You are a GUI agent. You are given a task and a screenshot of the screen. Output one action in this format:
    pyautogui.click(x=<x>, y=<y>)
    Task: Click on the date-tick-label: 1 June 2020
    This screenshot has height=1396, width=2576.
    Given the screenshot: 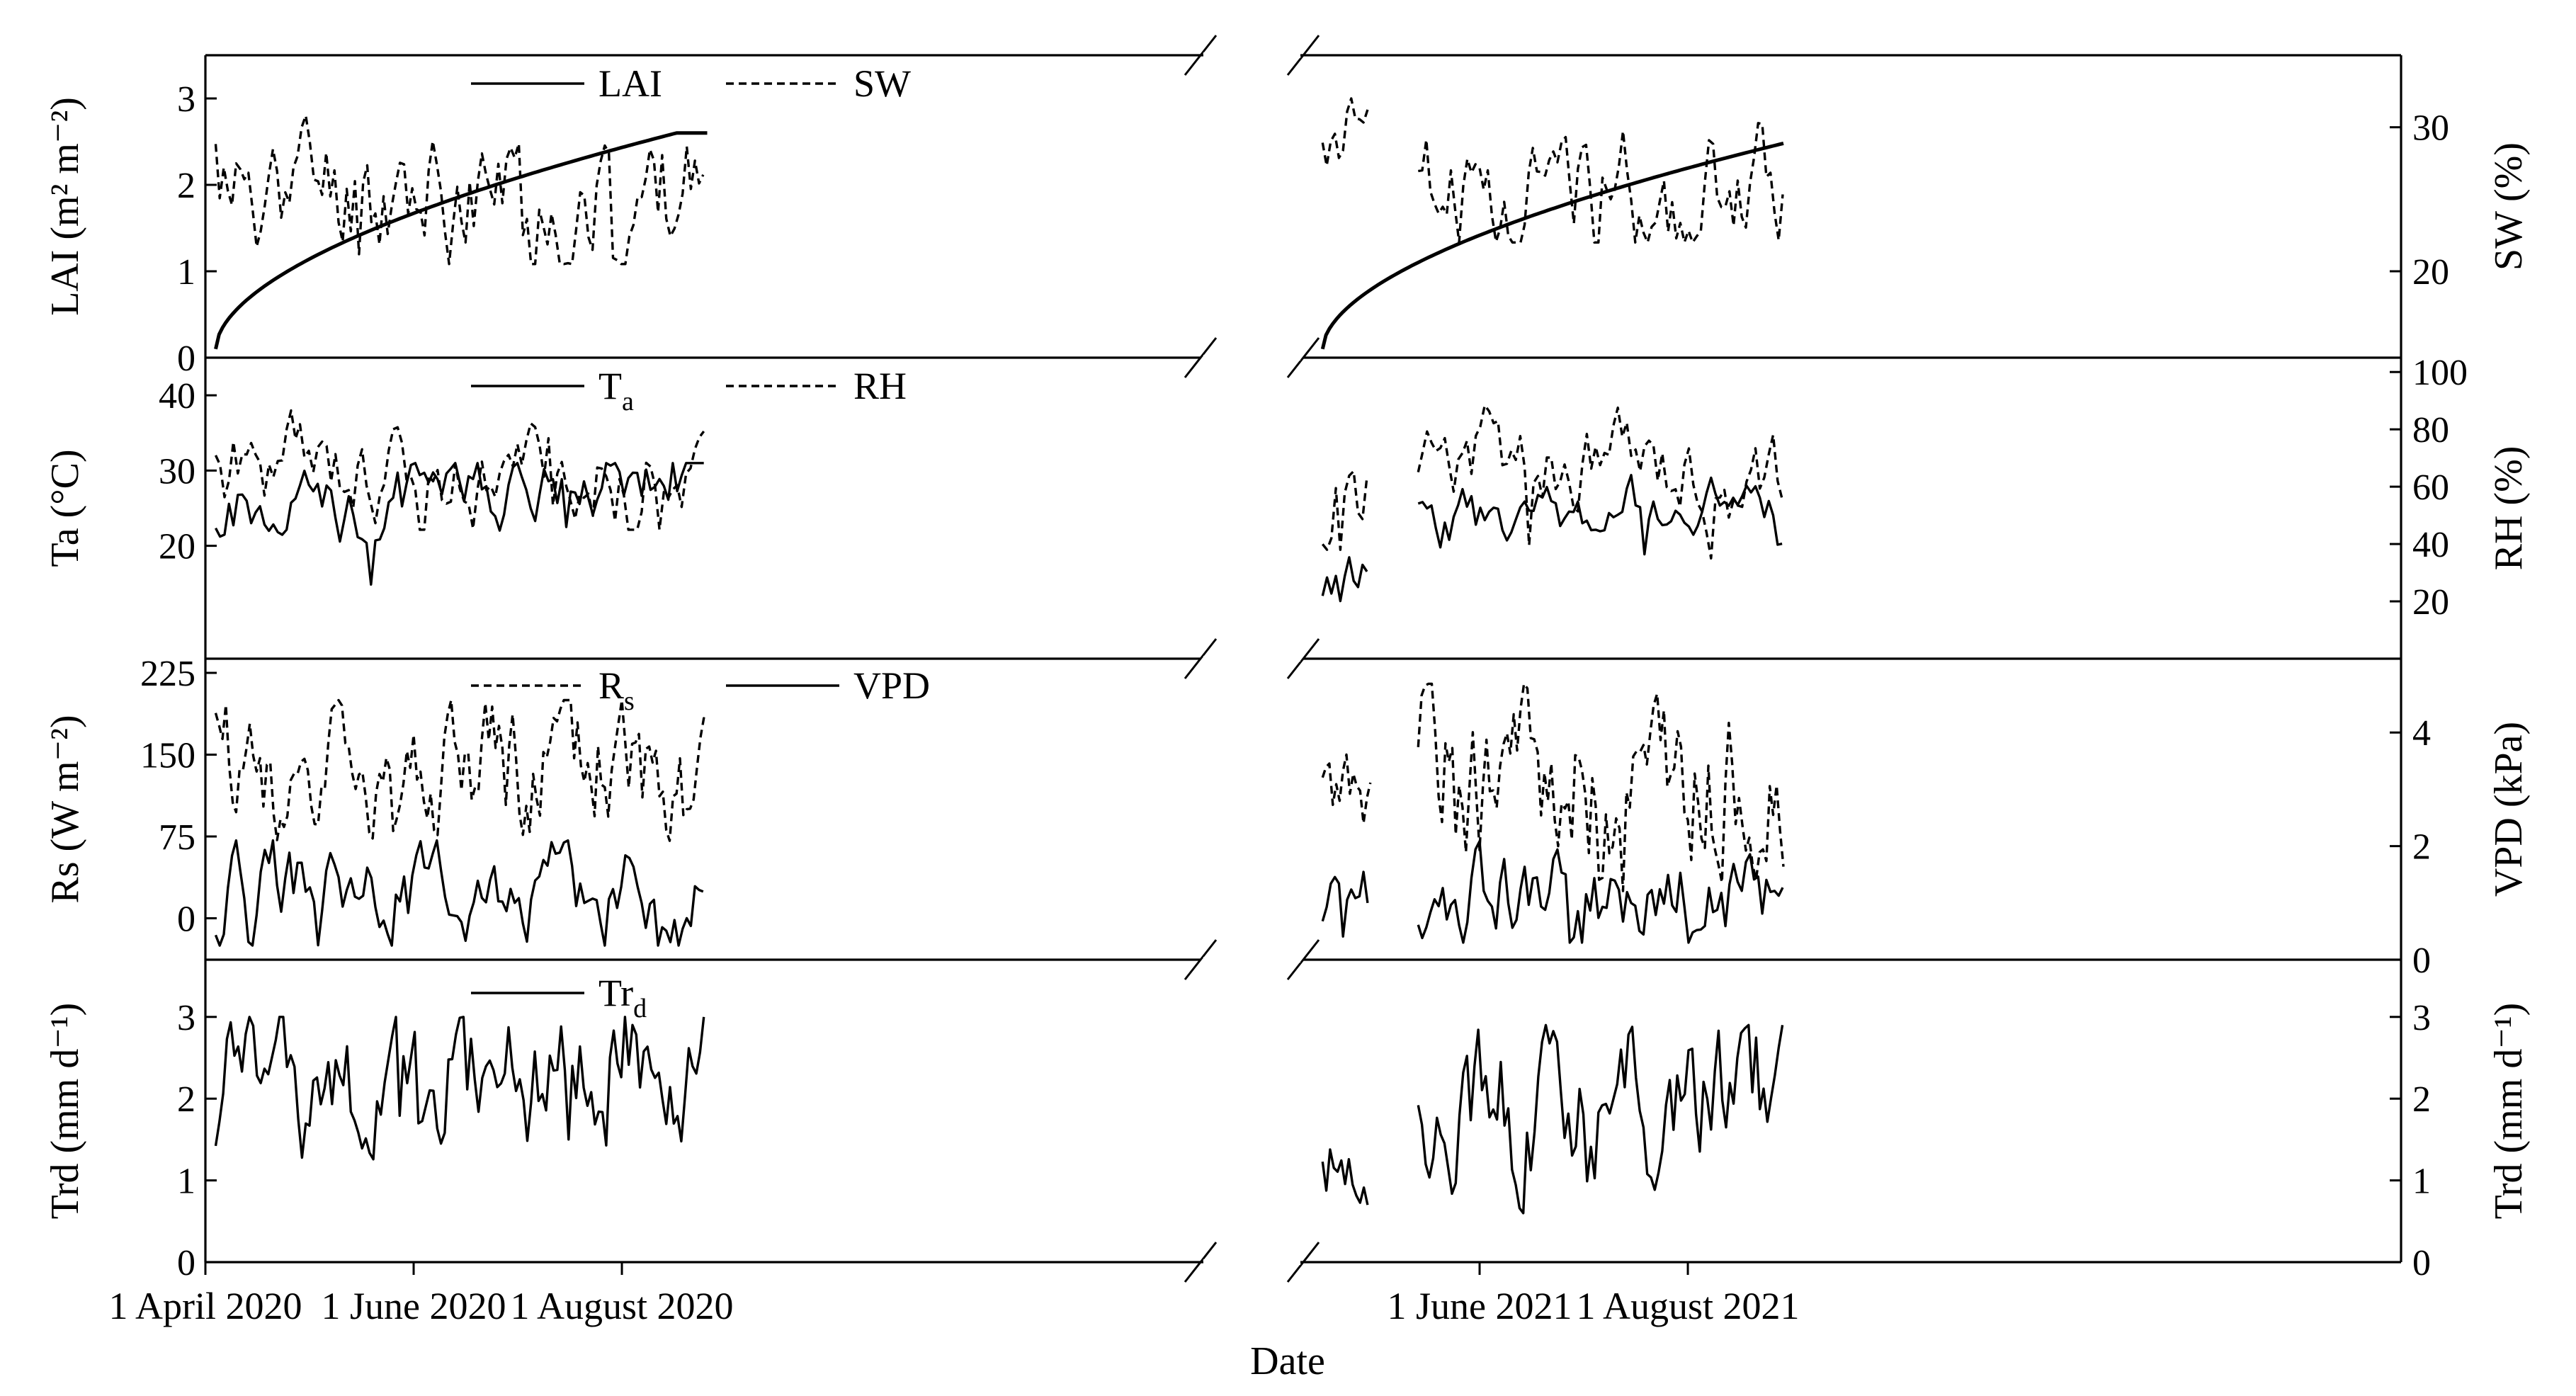 What is the action you would take?
    pyautogui.click(x=414, y=1306)
    